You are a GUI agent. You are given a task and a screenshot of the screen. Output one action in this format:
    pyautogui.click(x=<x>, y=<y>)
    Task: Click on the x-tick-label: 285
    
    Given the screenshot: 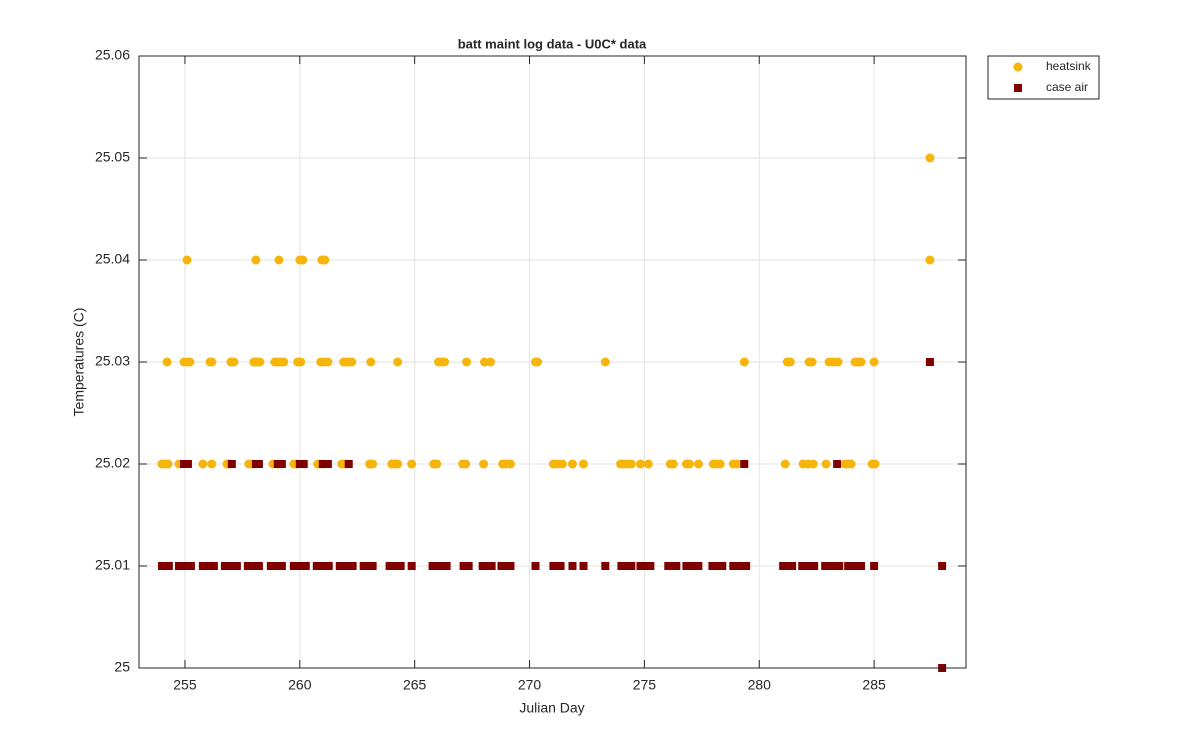 What is the action you would take?
    pyautogui.click(x=874, y=685)
    